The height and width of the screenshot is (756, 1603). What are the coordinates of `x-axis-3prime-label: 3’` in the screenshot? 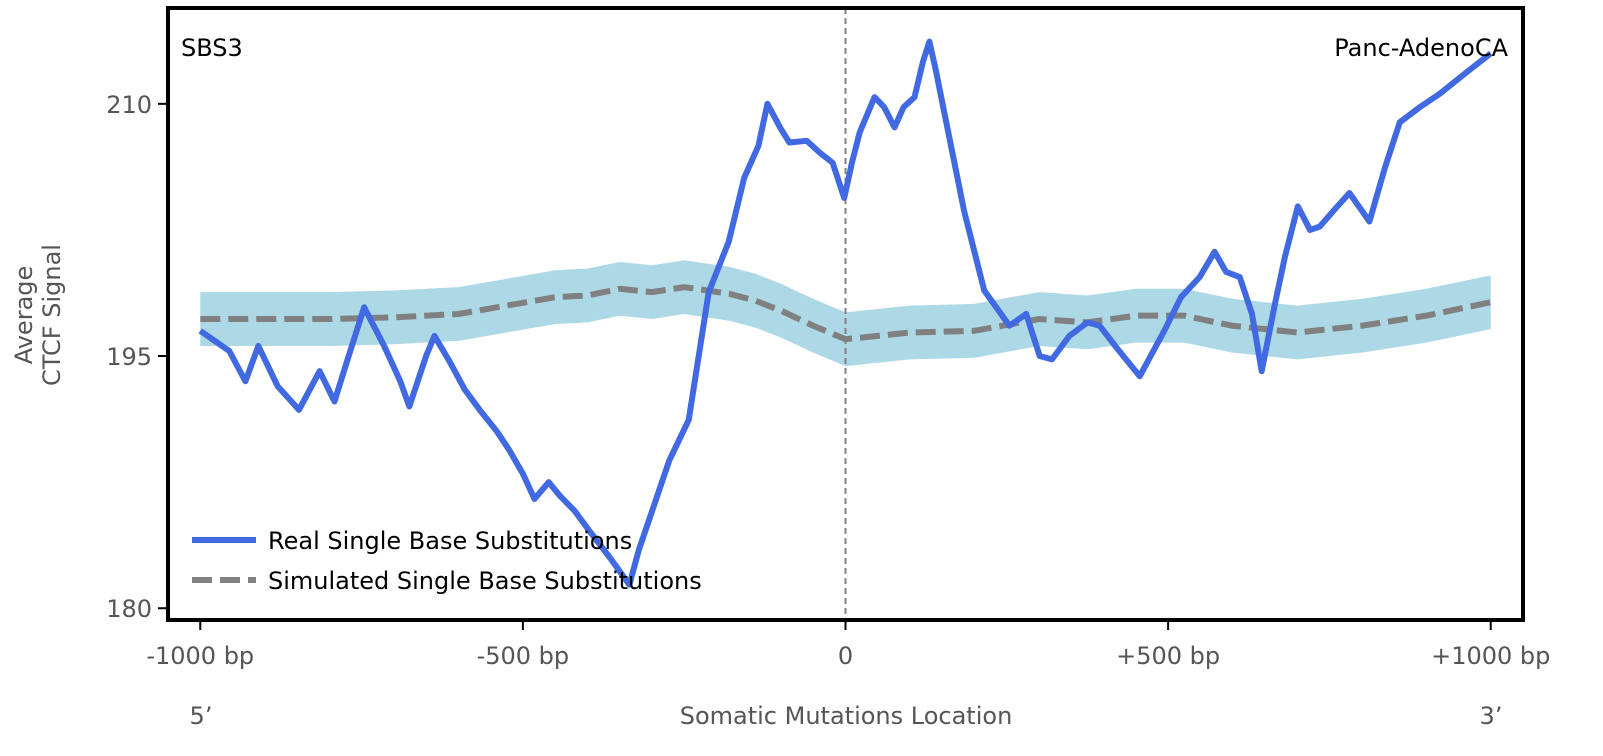 It's located at (1491, 716).